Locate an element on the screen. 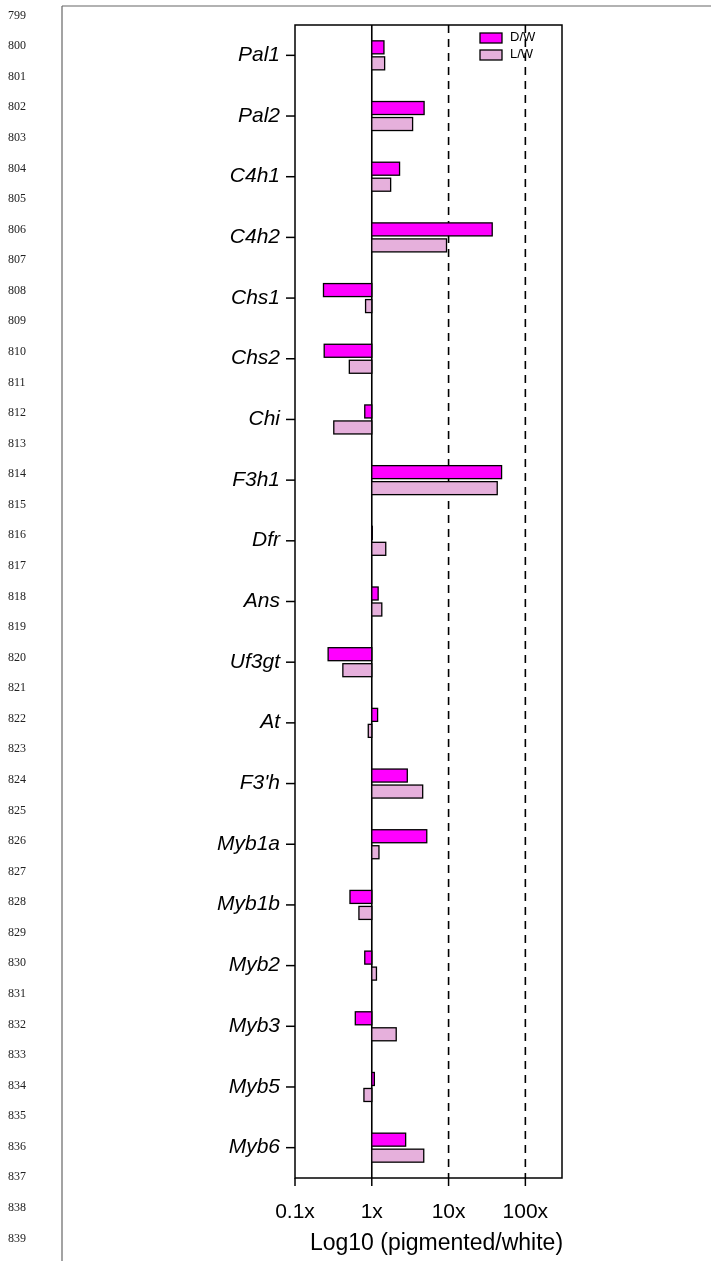  legend-label: L/W is located at coordinates (522, 54).